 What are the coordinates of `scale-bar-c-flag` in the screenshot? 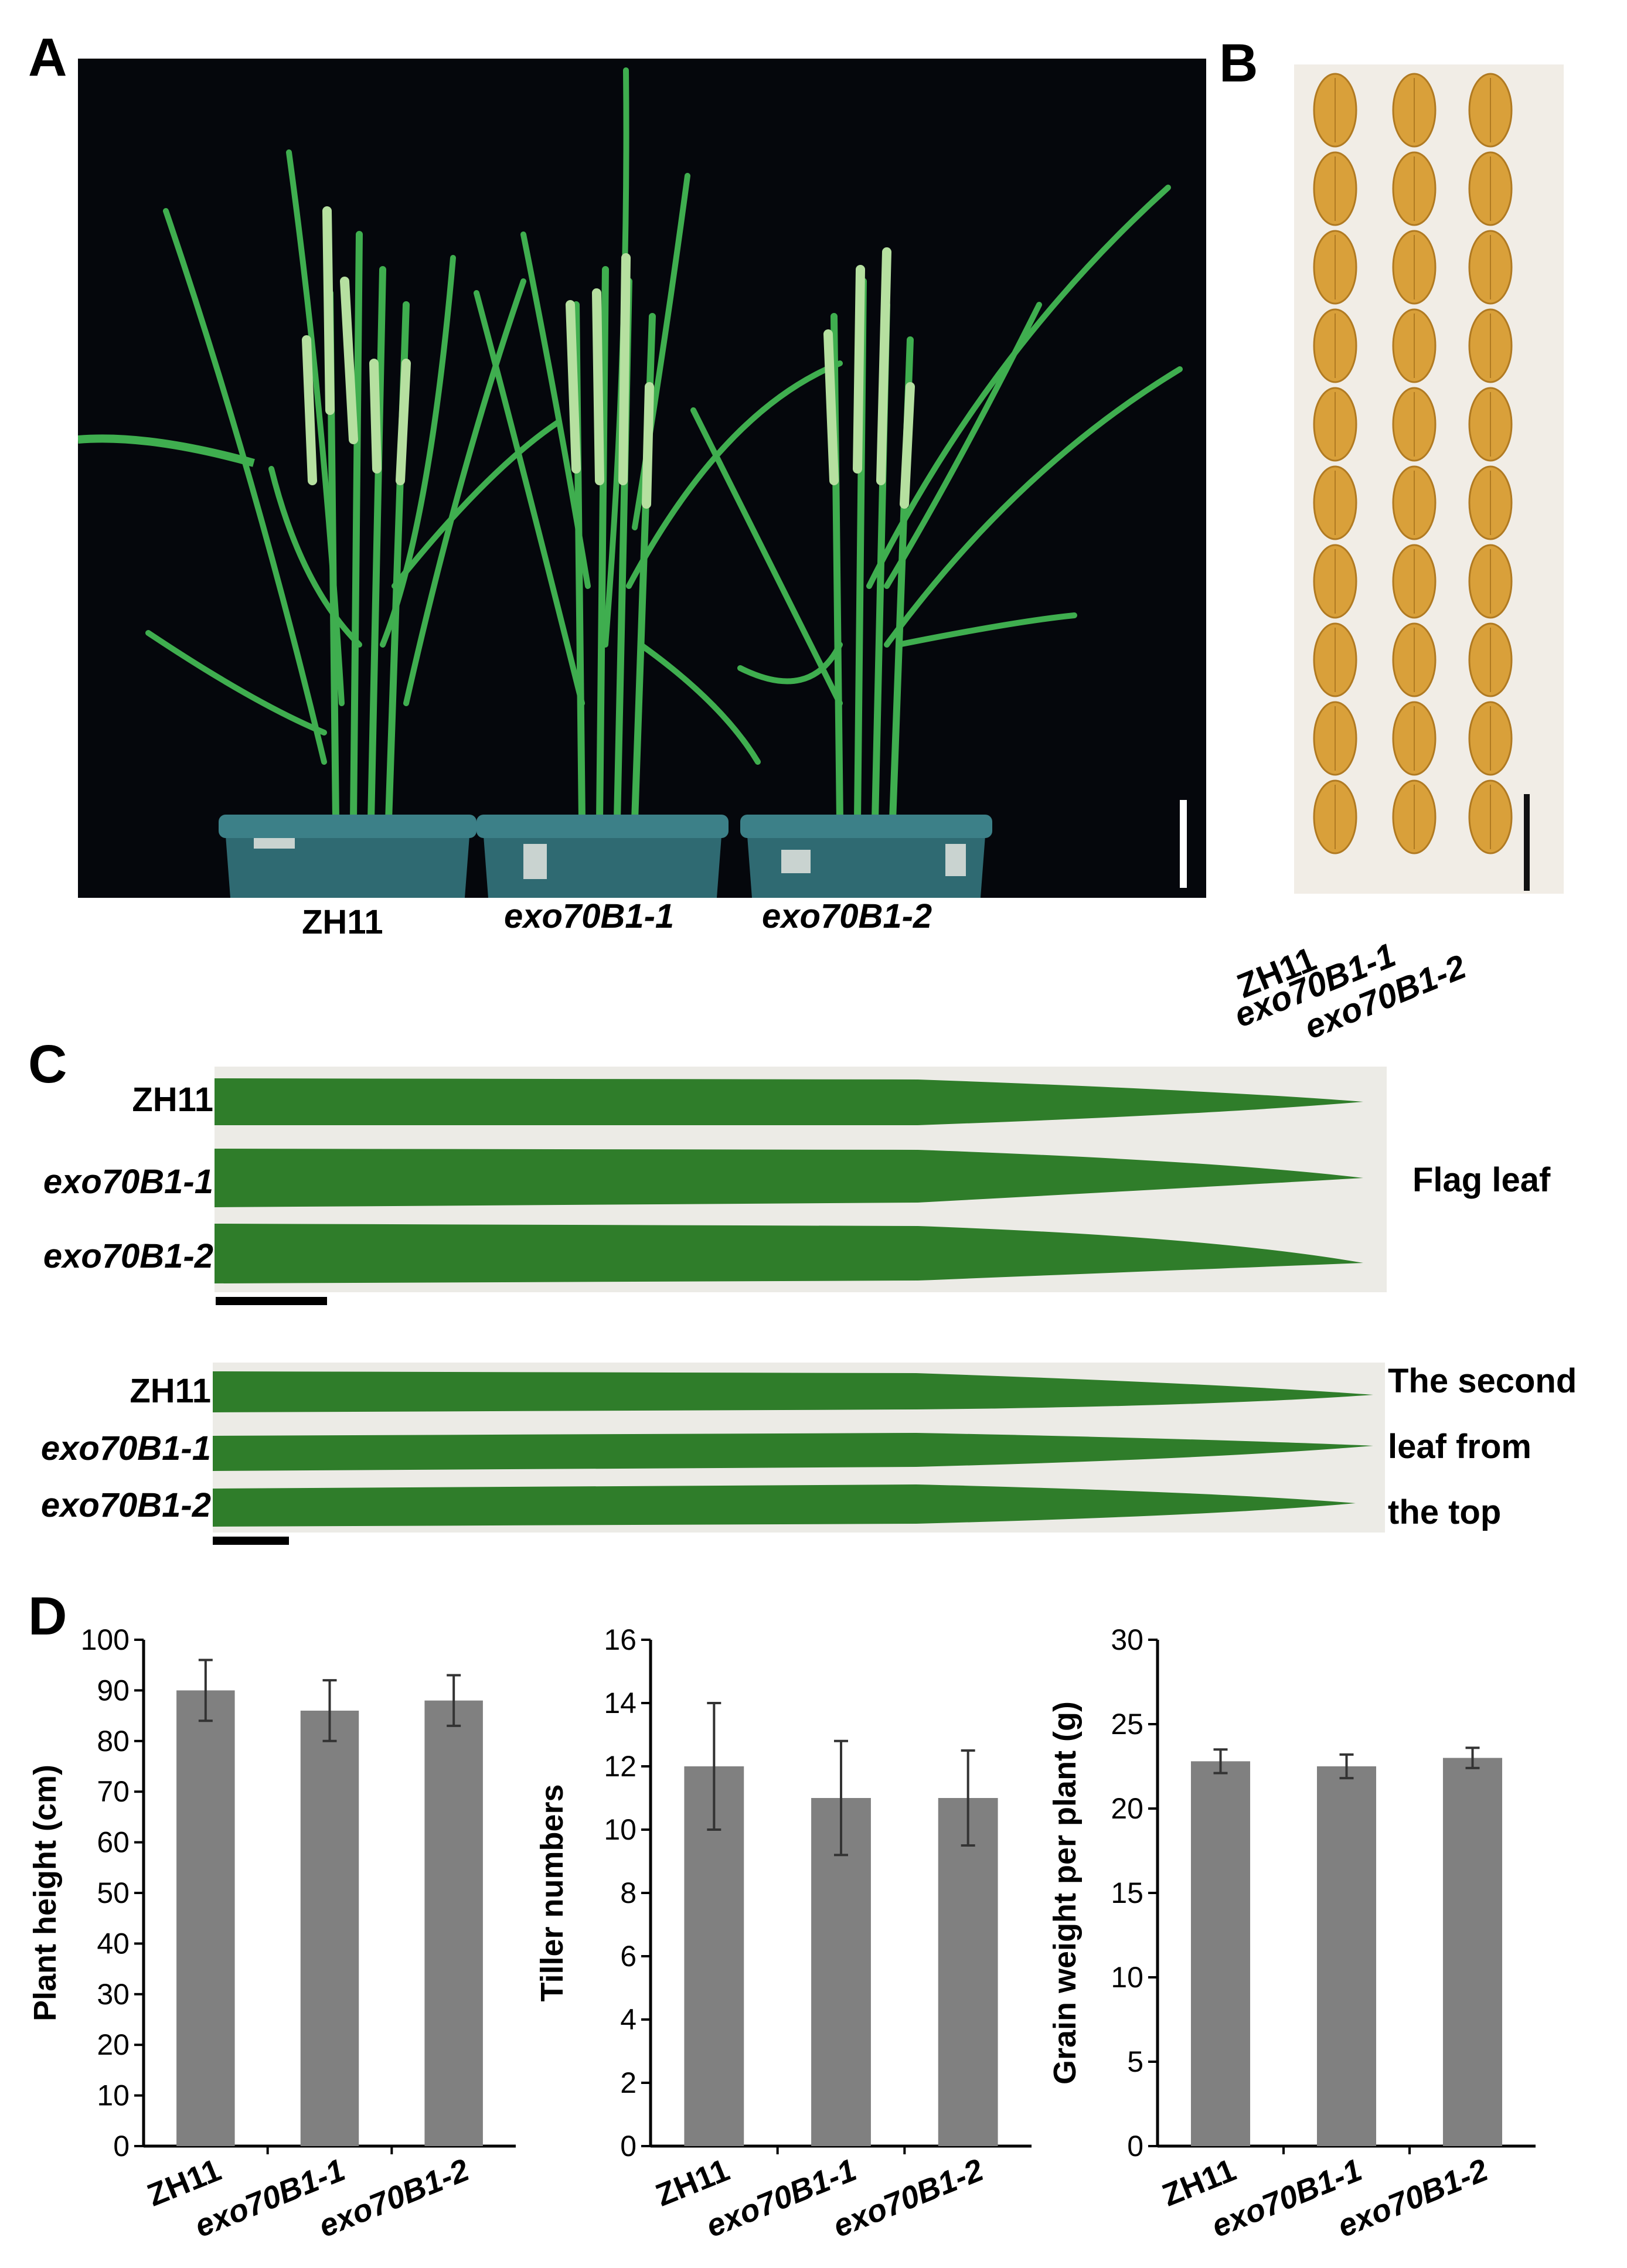 It's located at (271, 1301).